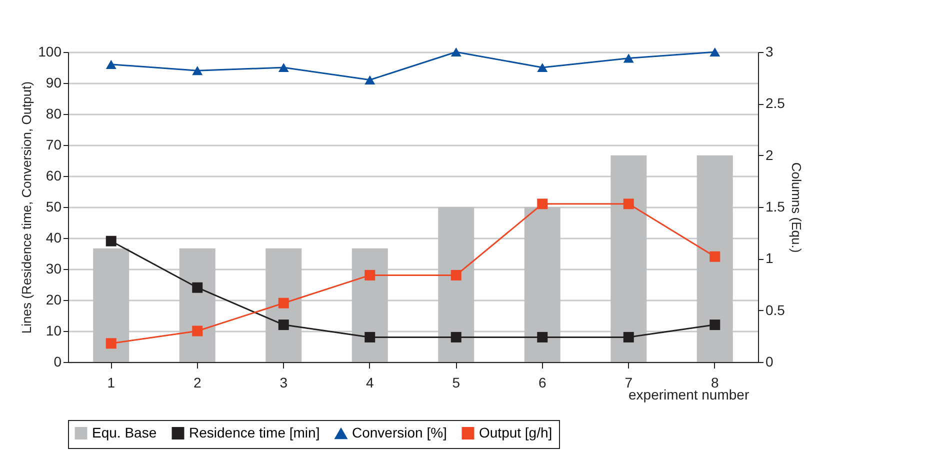 The image size is (948, 452). What do you see at coordinates (776, 103) in the screenshot?
I see `y2-tick-label: 2.5` at bounding box center [776, 103].